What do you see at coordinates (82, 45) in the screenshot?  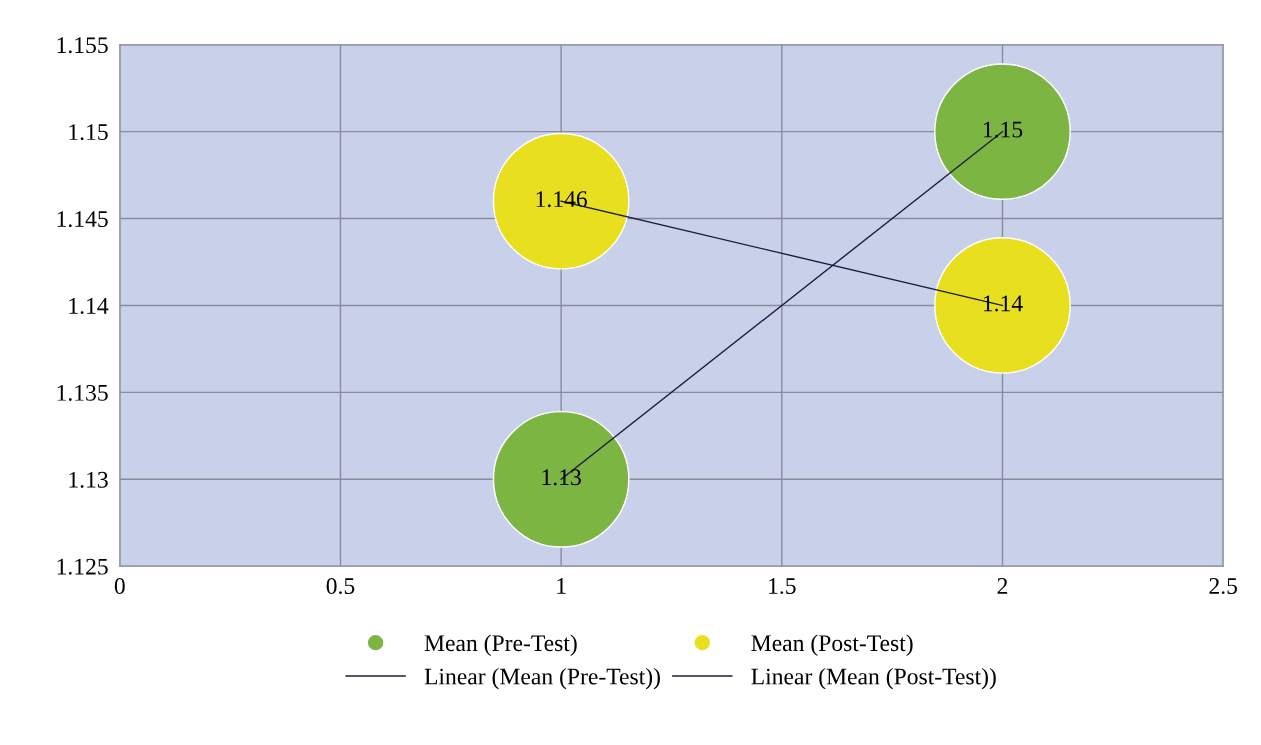 I see `y-tick-label: 1.155` at bounding box center [82, 45].